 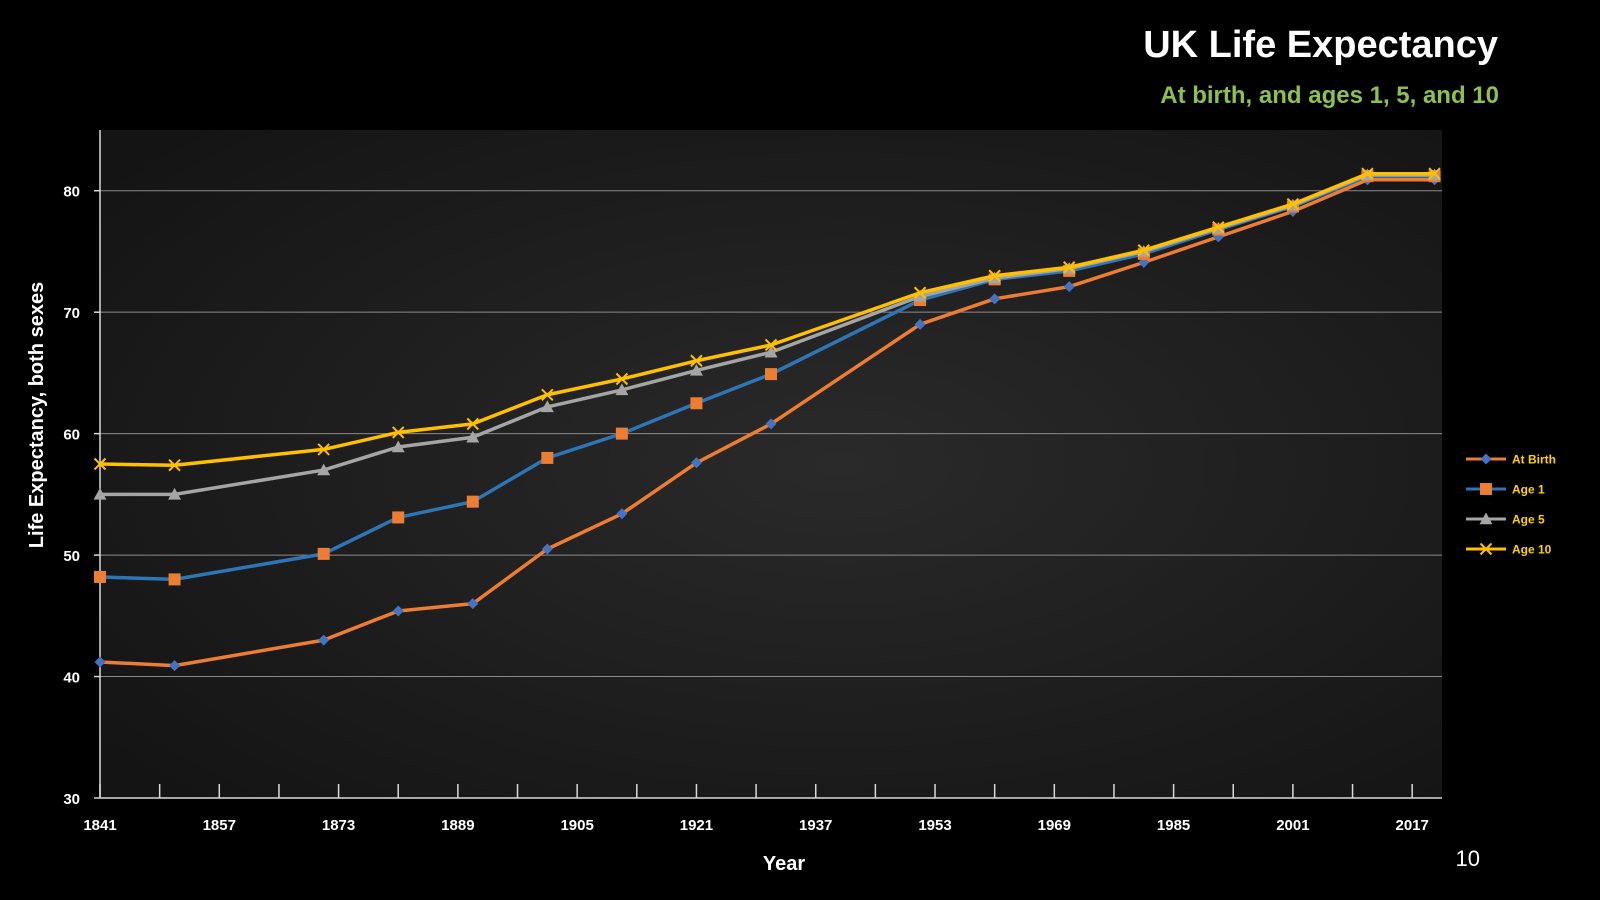 What do you see at coordinates (219, 825) in the screenshot?
I see `x-tick-label: 1857` at bounding box center [219, 825].